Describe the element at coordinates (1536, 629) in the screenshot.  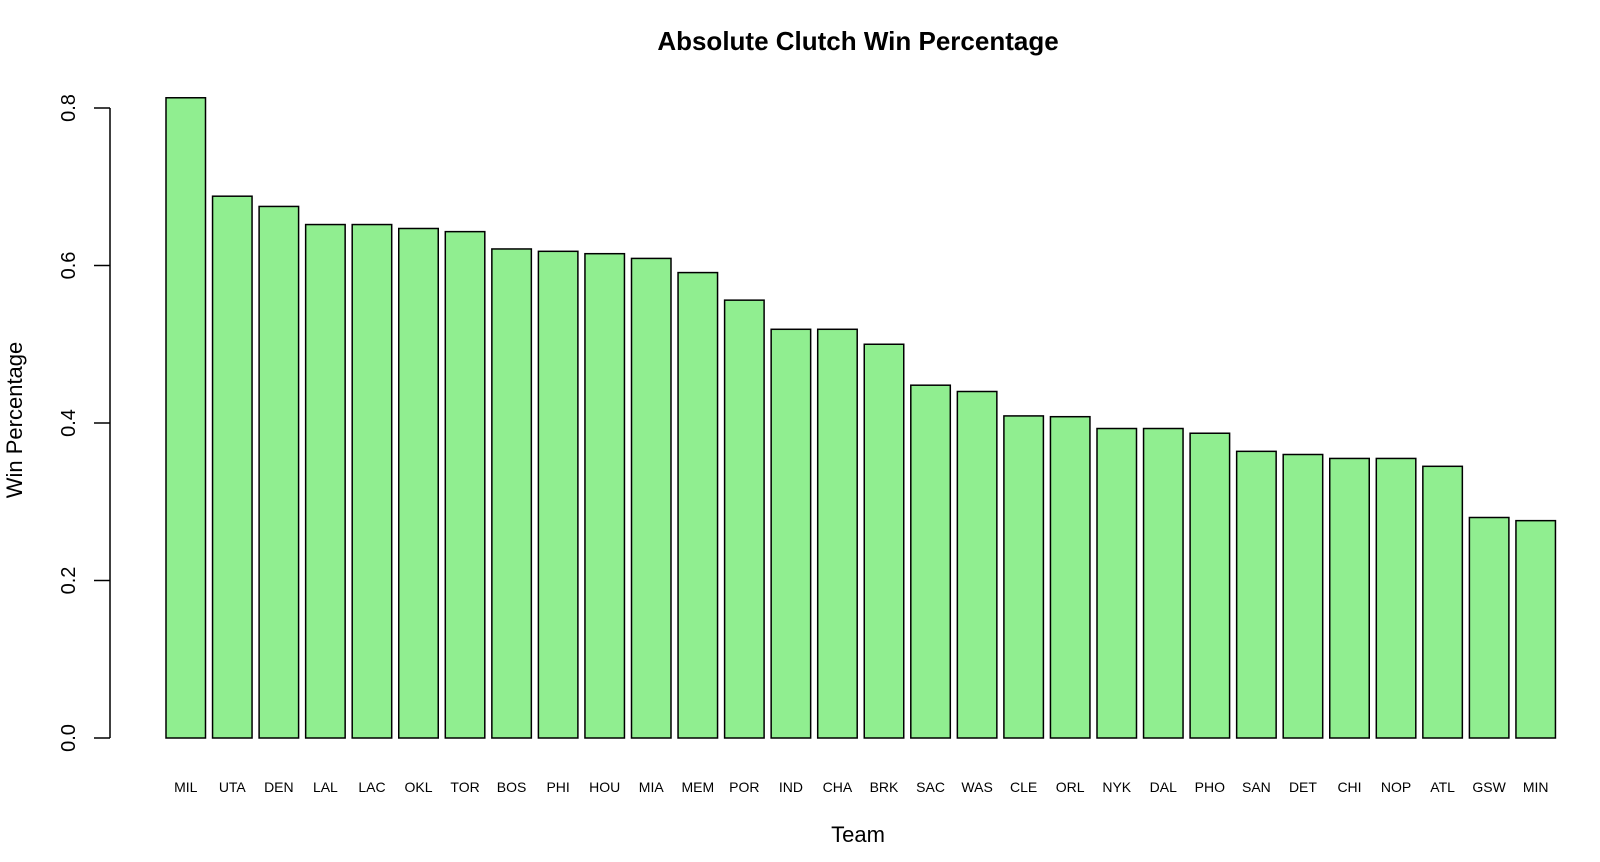
I see `bar-min` at that location.